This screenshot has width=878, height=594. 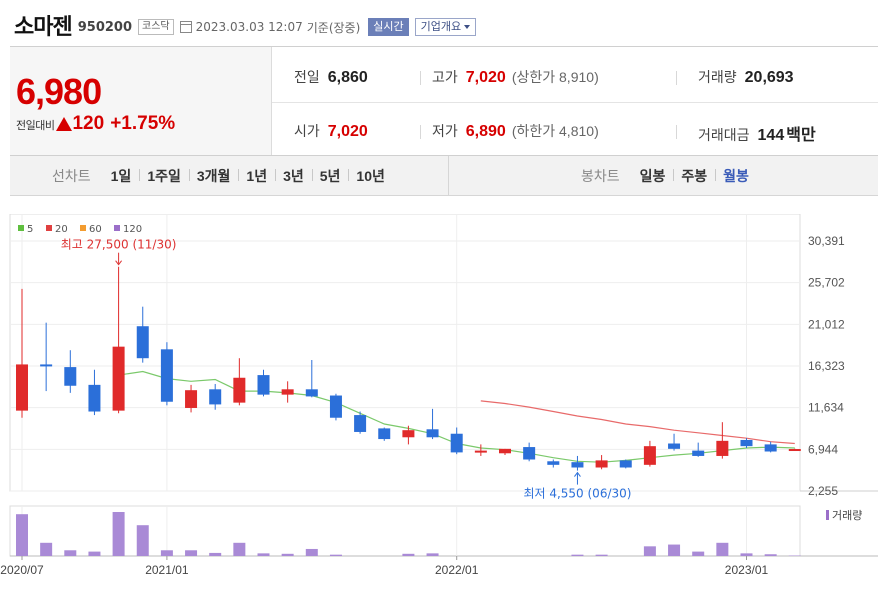 I want to click on volume-bar-2021/05, so click(x=263, y=554).